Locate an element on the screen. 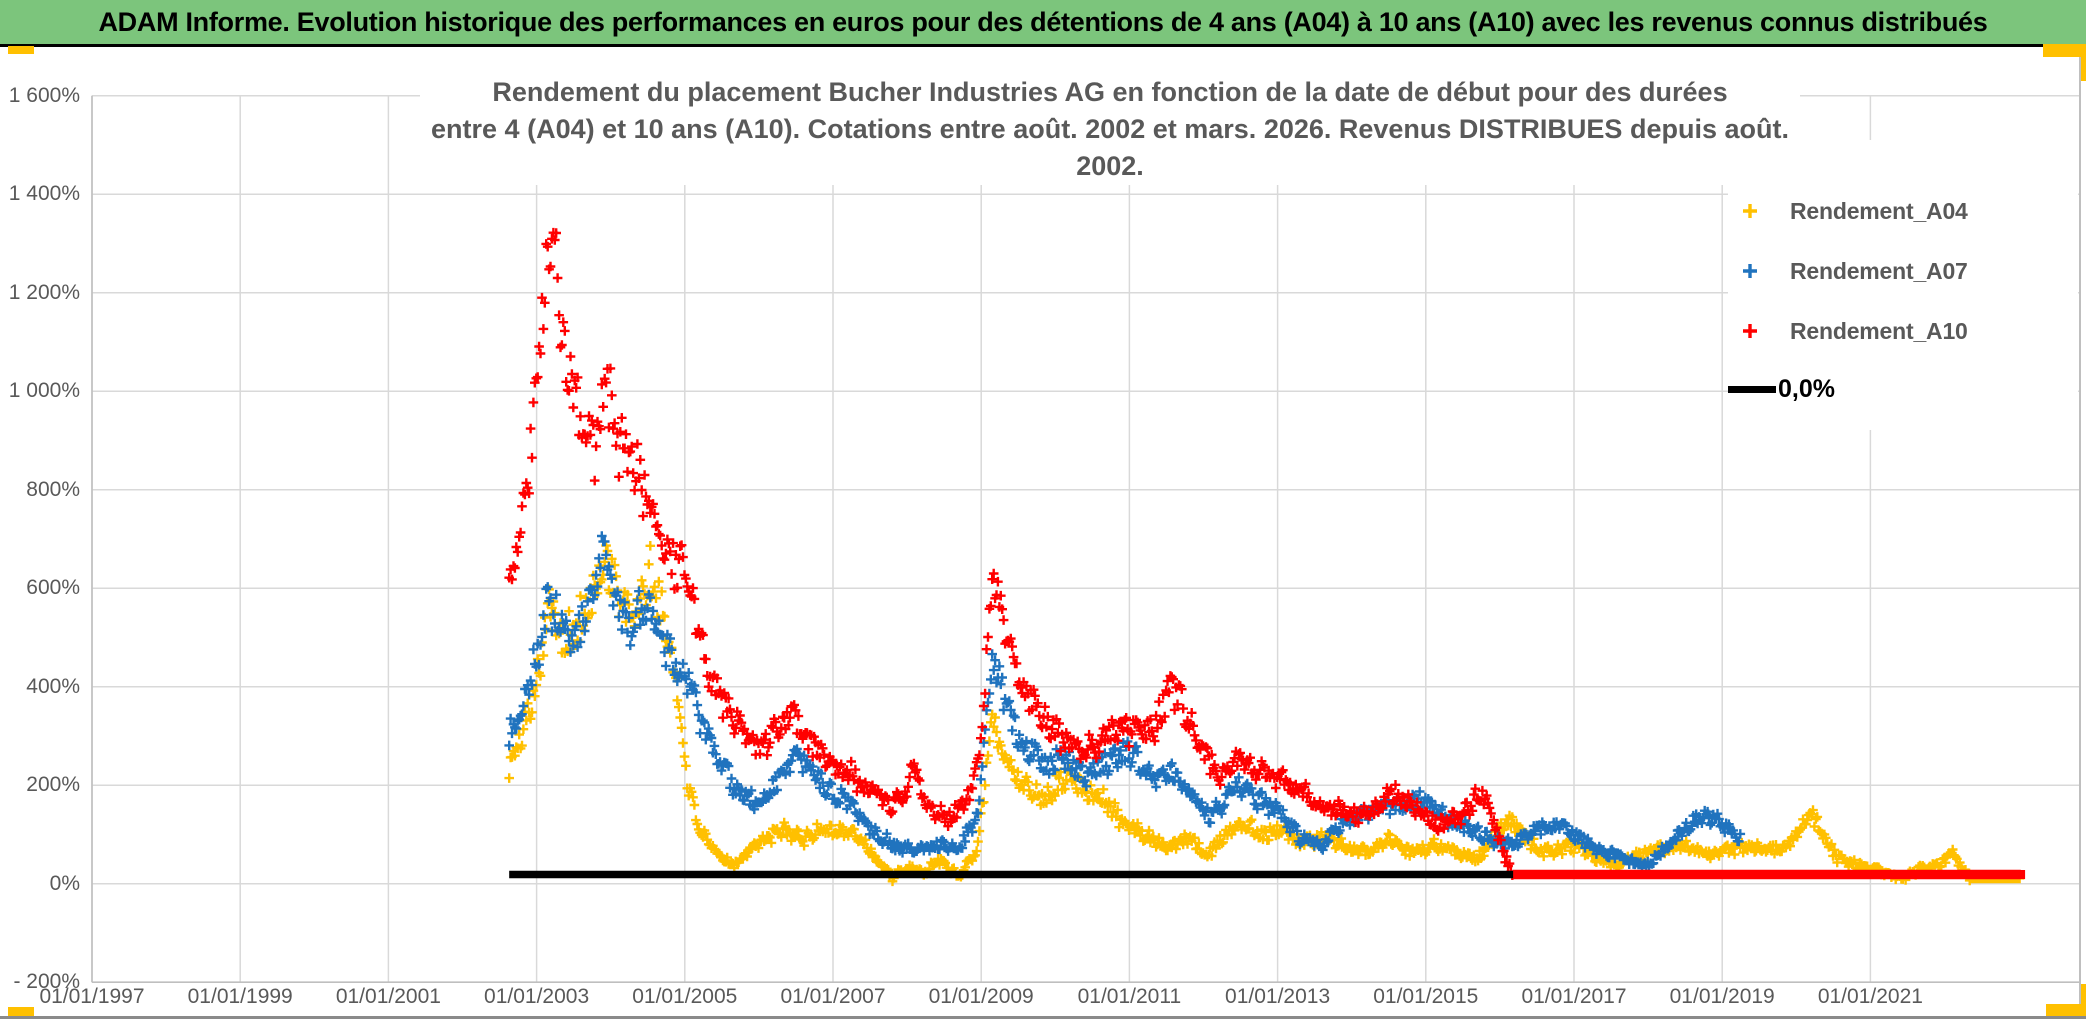 The width and height of the screenshot is (2086, 1031). sheet-column-edge is located at coordinates (2080, 532).